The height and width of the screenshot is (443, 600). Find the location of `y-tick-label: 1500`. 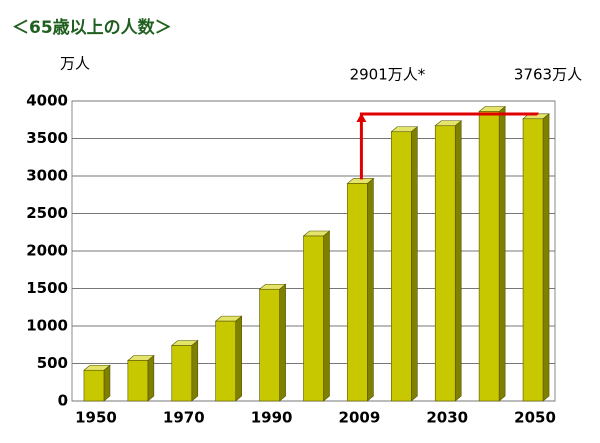

y-tick-label: 1500 is located at coordinates (47, 288).